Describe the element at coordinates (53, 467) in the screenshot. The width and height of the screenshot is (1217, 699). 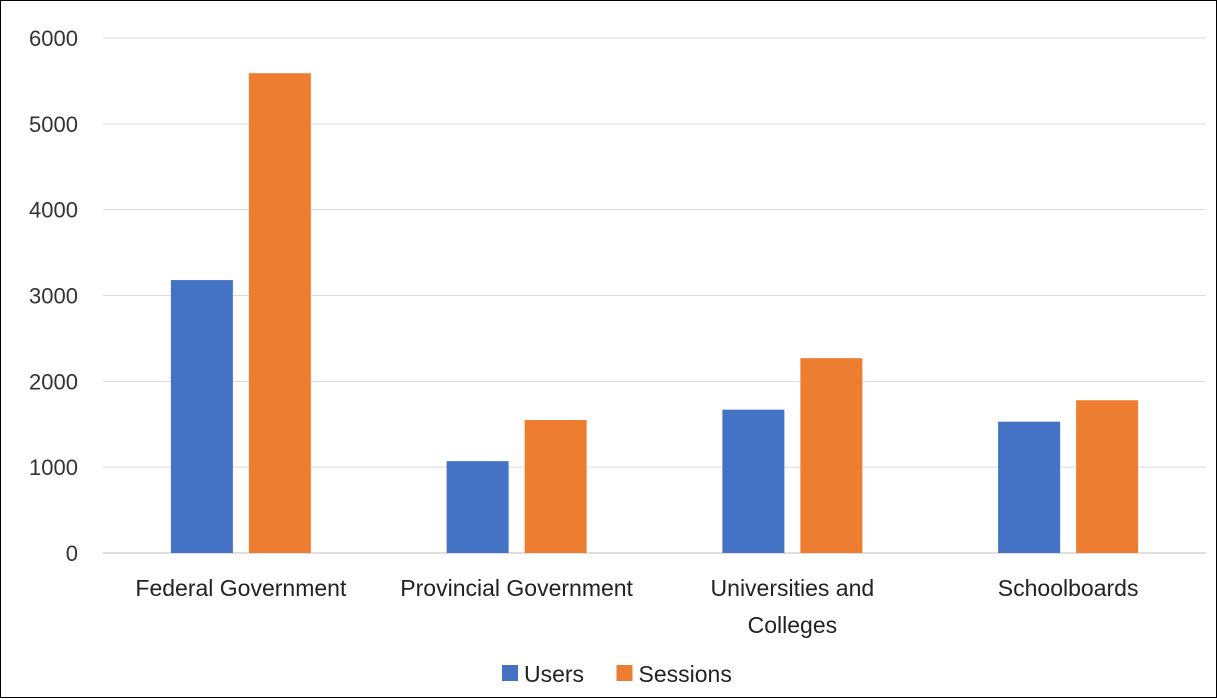
I see `y-tick-label: 1000` at that location.